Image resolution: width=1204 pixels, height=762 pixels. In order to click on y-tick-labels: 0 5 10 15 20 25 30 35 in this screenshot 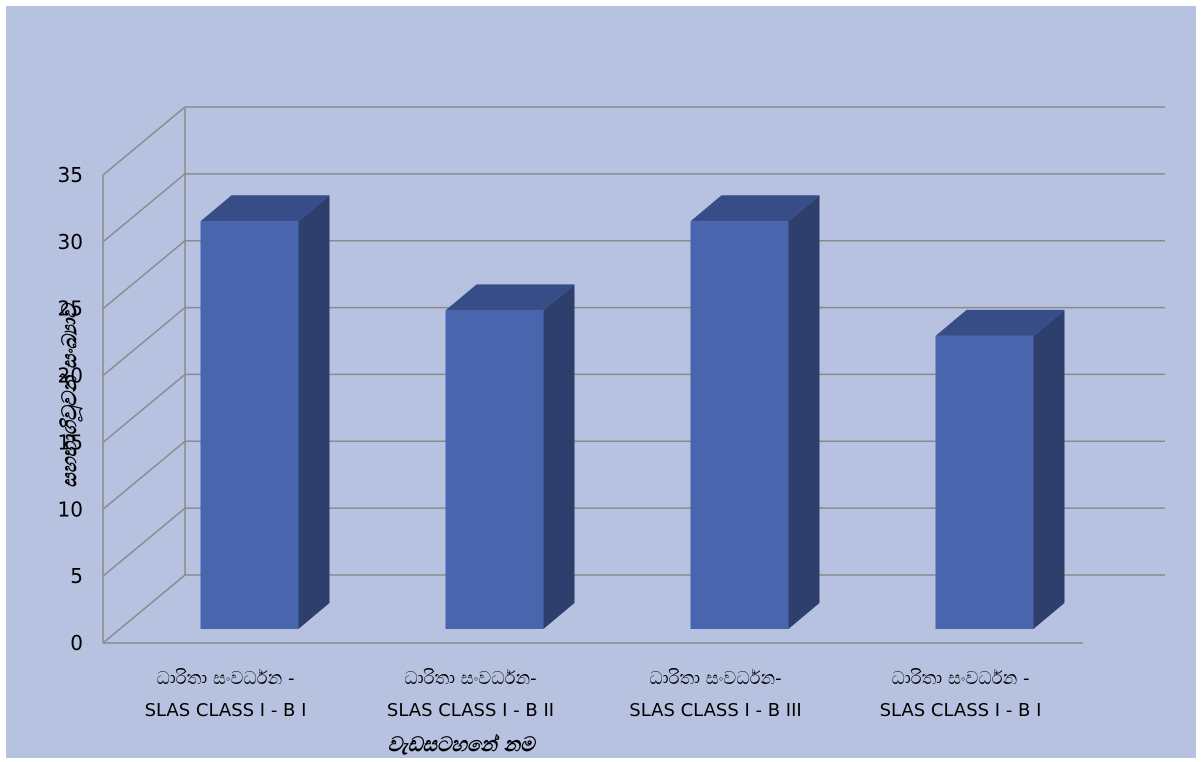, I will do `click(70, 409)`.